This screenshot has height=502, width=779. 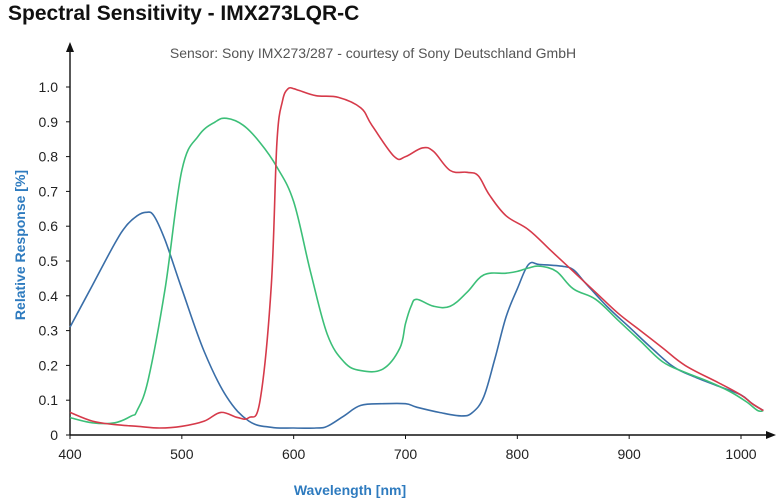 I want to click on y-tick-label: 0.4, so click(x=49, y=296).